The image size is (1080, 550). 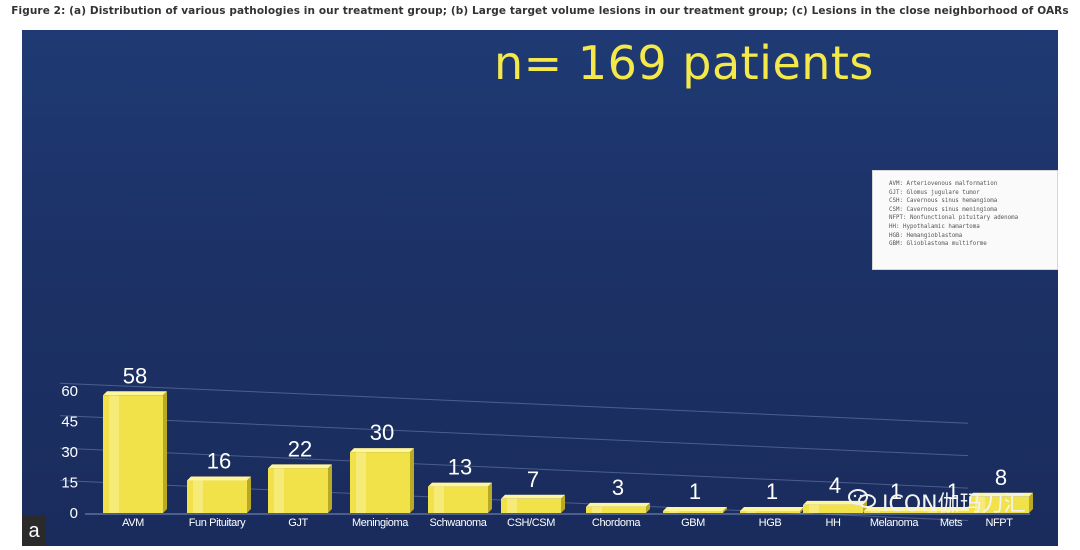 What do you see at coordinates (382, 432) in the screenshot?
I see `data-label: 30` at bounding box center [382, 432].